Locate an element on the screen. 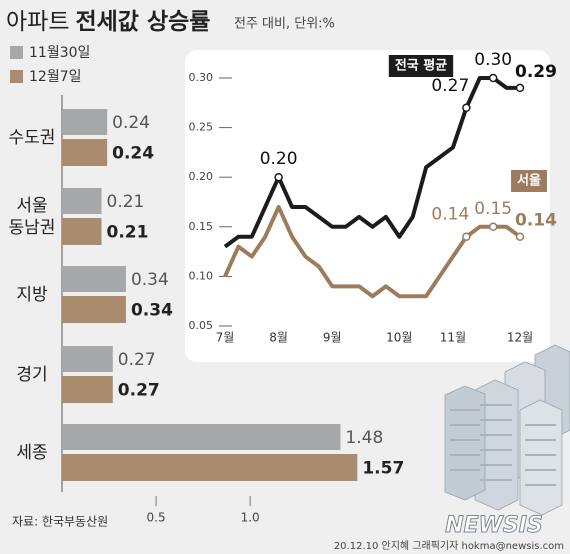  x-tick-label: 12월 is located at coordinates (520, 338).